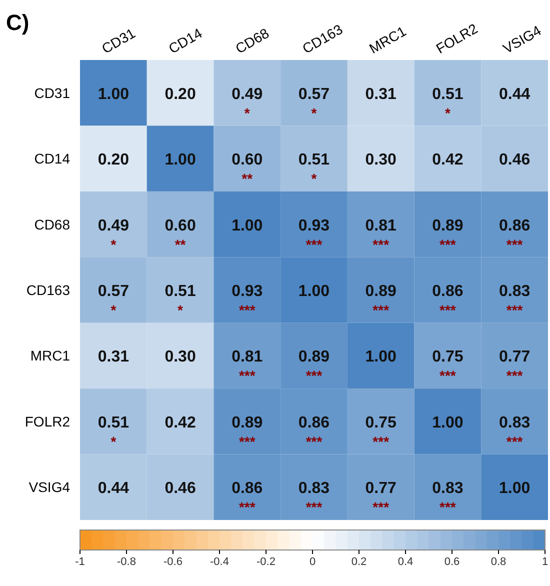  What do you see at coordinates (18, 22) in the screenshot?
I see `chart-title: C)` at bounding box center [18, 22].